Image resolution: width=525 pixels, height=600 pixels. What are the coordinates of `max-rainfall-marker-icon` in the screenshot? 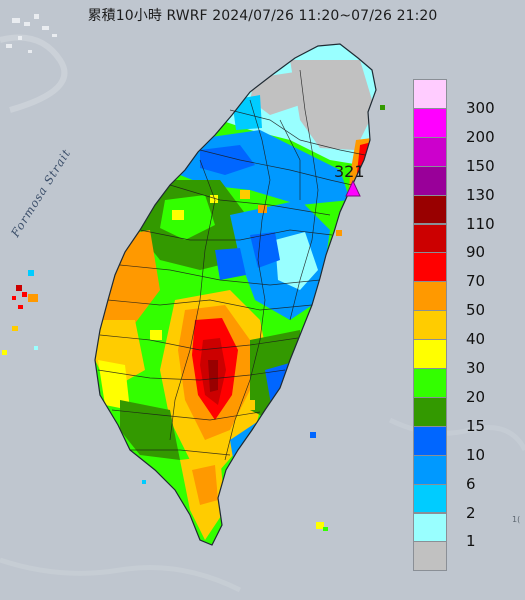 It's located at (353, 188).